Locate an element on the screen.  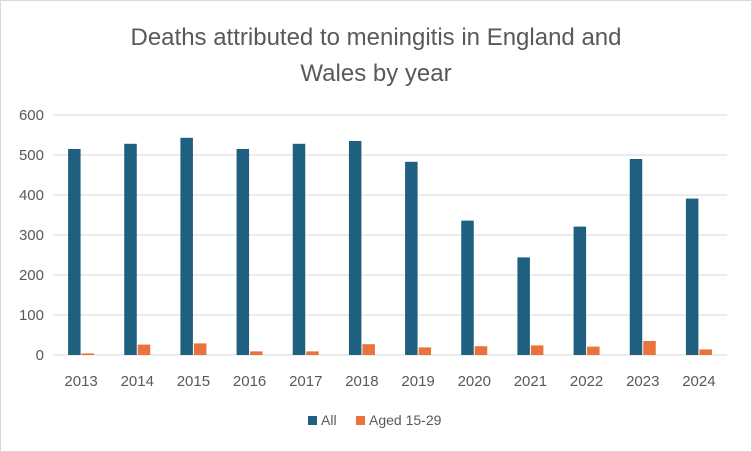
y-axis-ticks: 0 100 200 300 400 500 600 is located at coordinates (31, 235).